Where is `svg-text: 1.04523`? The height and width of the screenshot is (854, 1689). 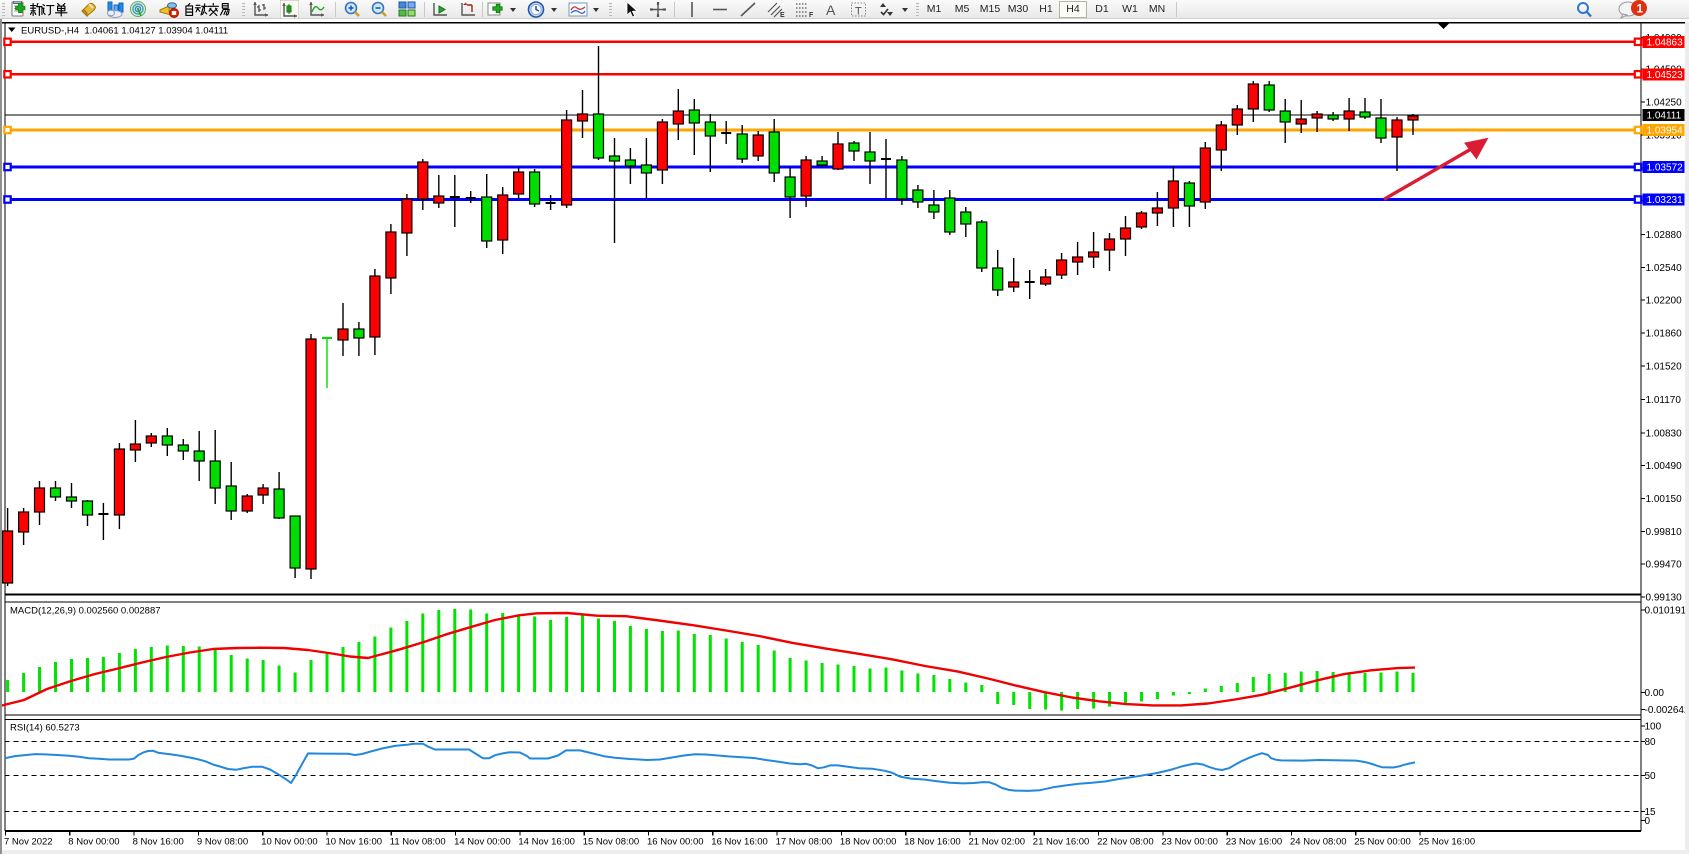 svg-text: 1.04523 is located at coordinates (1665, 75).